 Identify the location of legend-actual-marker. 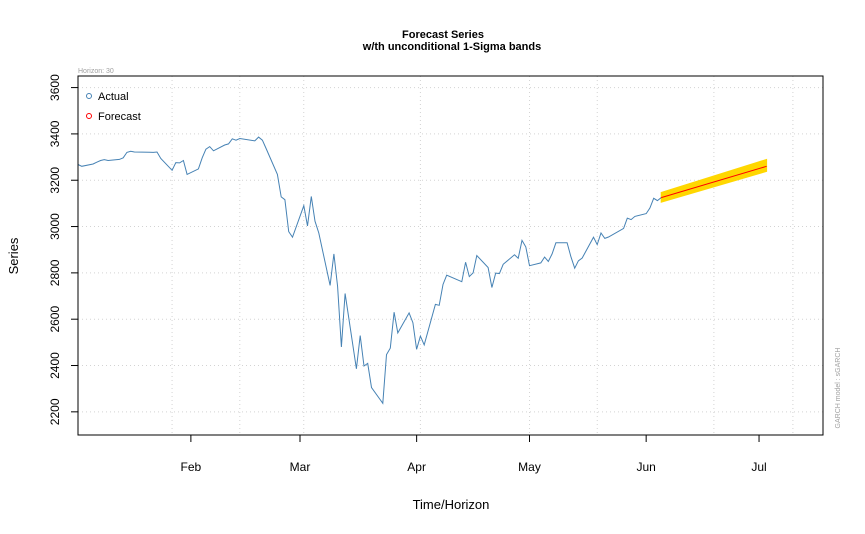
(89, 96).